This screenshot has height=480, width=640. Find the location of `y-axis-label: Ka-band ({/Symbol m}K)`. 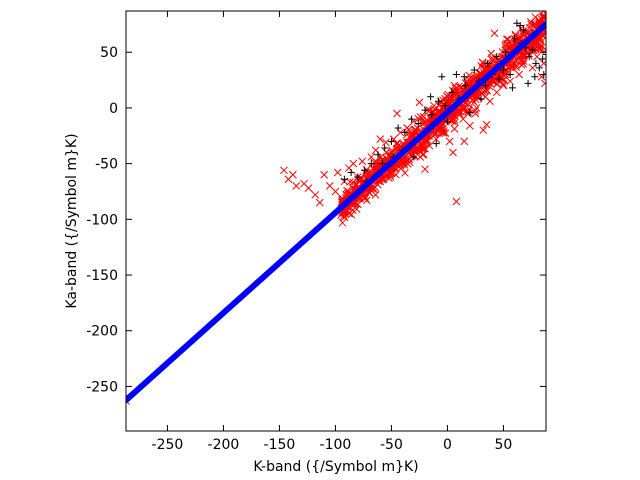

y-axis-label: Ka-band ({/Symbol m}K) is located at coordinates (72, 220).